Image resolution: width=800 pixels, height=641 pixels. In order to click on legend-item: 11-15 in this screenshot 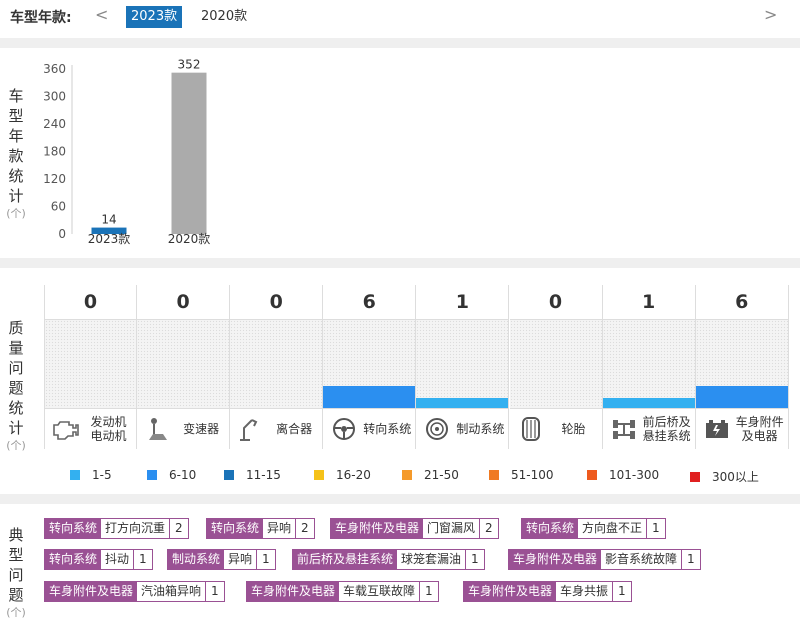, I will do `click(252, 475)`.